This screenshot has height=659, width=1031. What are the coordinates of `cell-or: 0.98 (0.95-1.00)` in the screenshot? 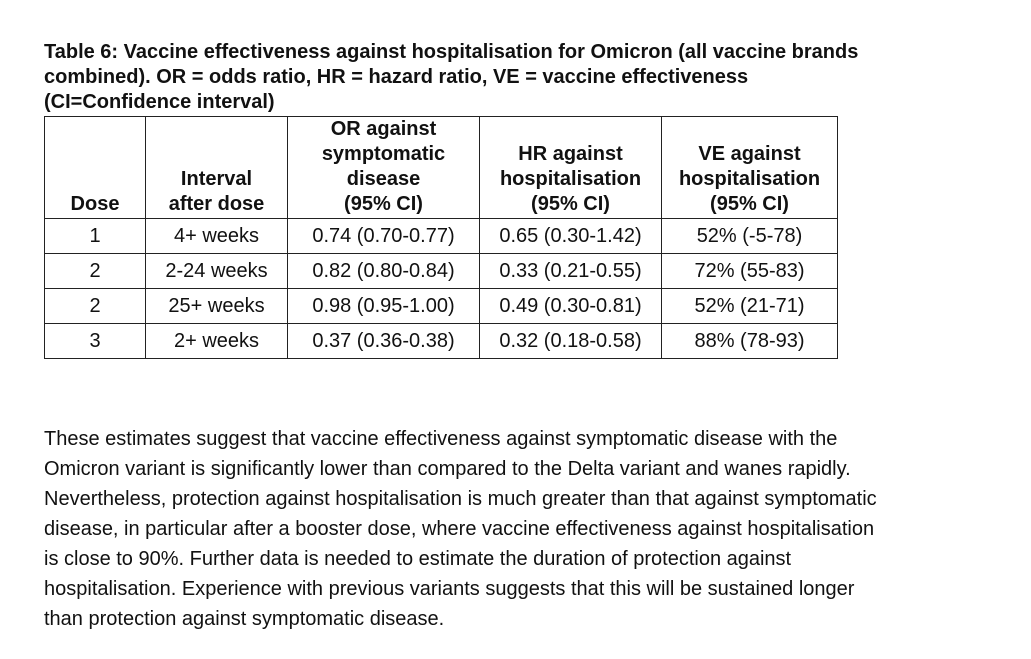 It's located at (383, 306).